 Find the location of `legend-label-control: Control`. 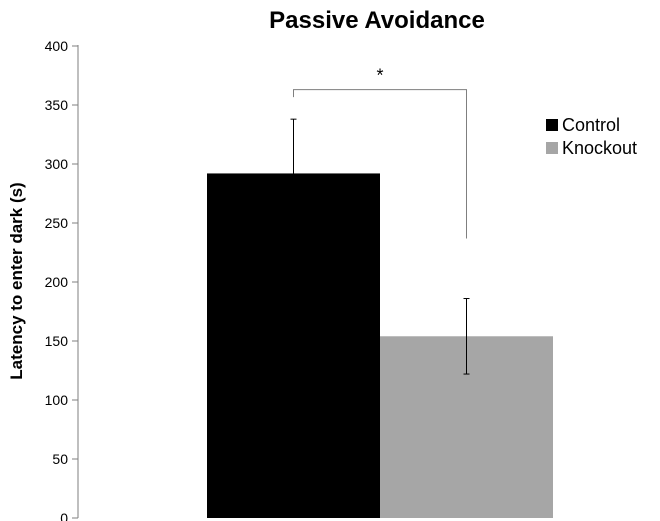

legend-label-control: Control is located at coordinates (591, 125).